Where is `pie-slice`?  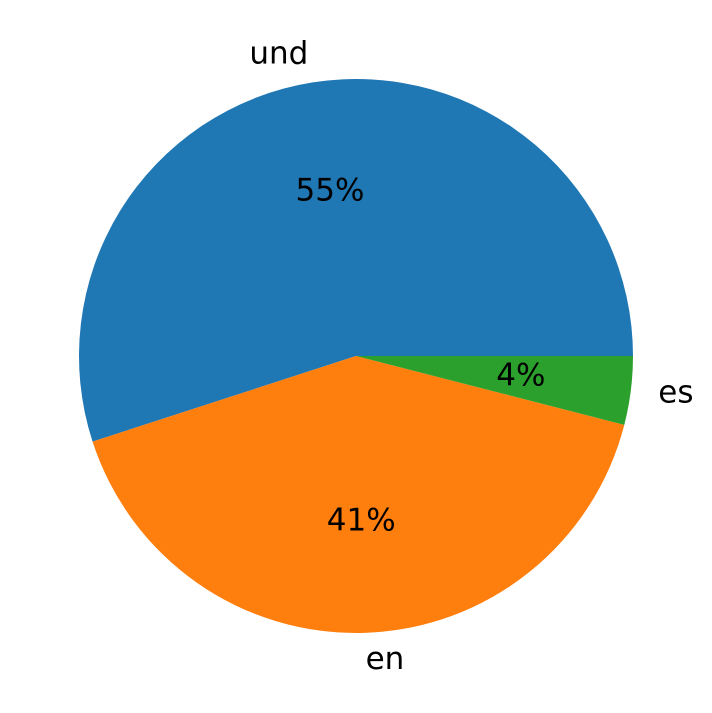 pie-slice is located at coordinates (494, 390).